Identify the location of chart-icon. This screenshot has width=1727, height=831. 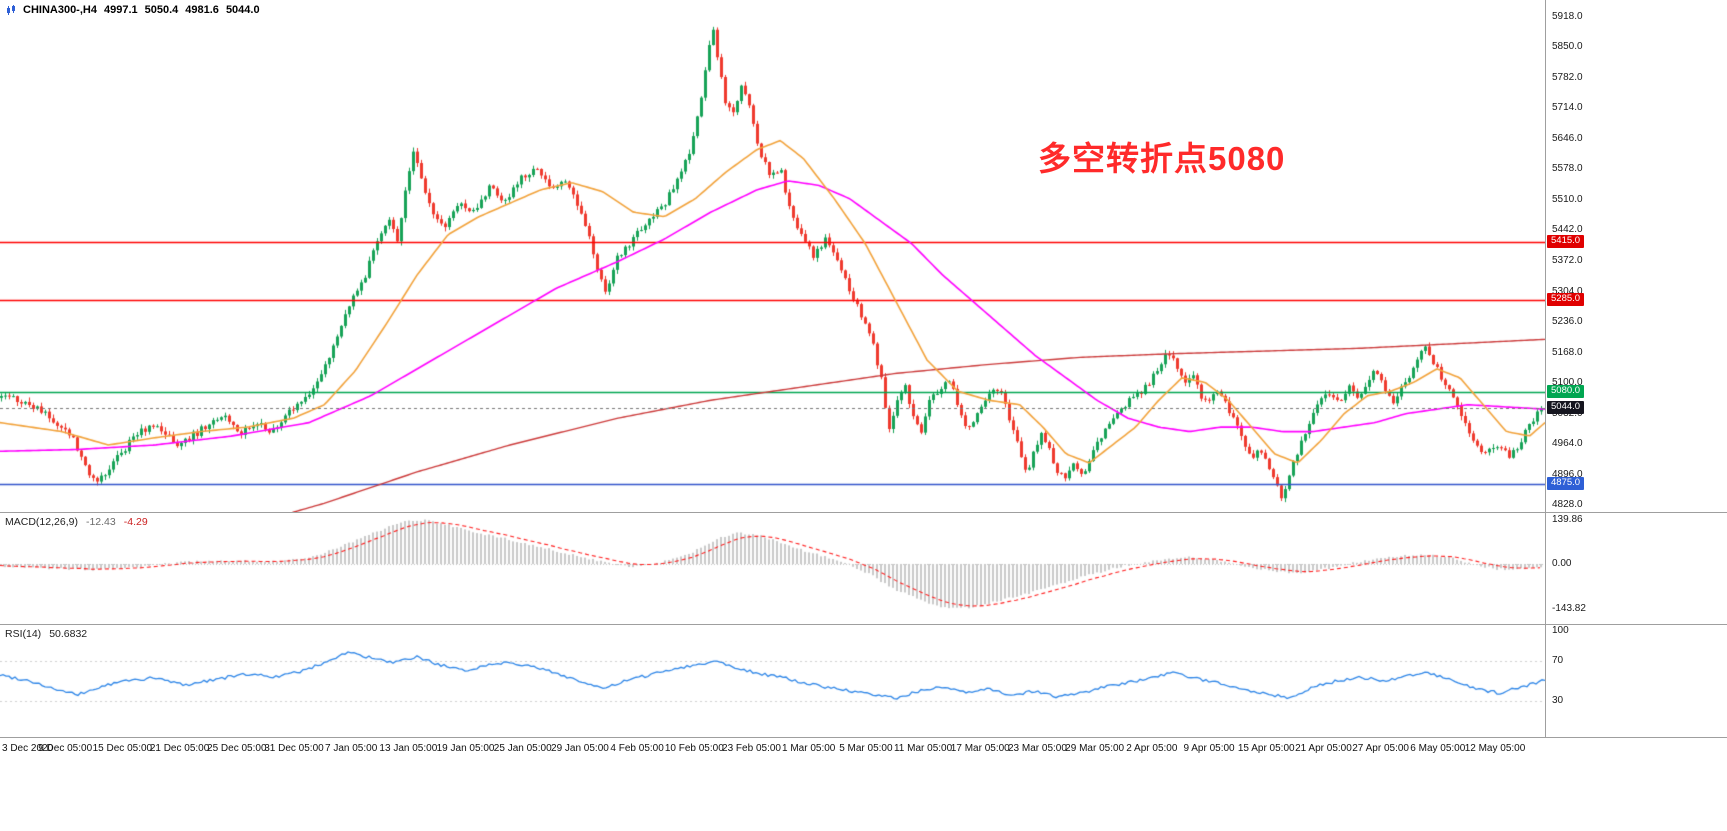
(11, 10).